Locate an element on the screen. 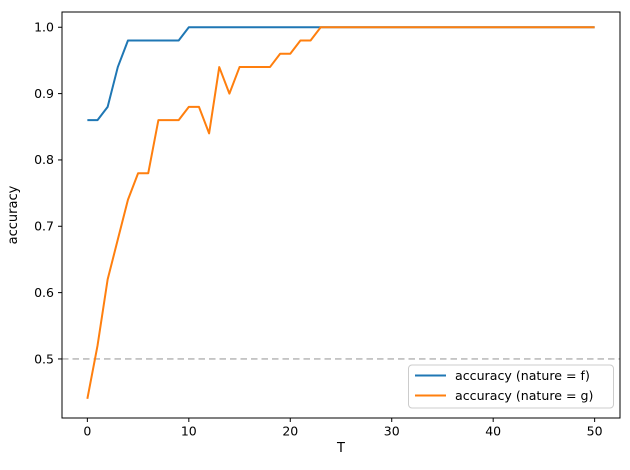 The height and width of the screenshot is (470, 630). y-axis-label: accuracy is located at coordinates (13, 214).